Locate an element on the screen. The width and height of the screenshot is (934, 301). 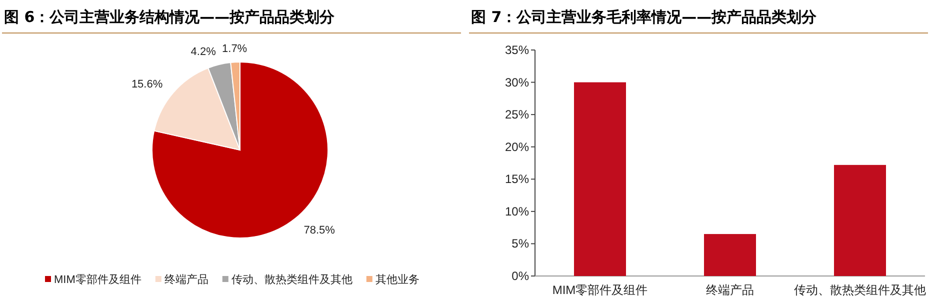
data-label: 78.5% is located at coordinates (320, 230).